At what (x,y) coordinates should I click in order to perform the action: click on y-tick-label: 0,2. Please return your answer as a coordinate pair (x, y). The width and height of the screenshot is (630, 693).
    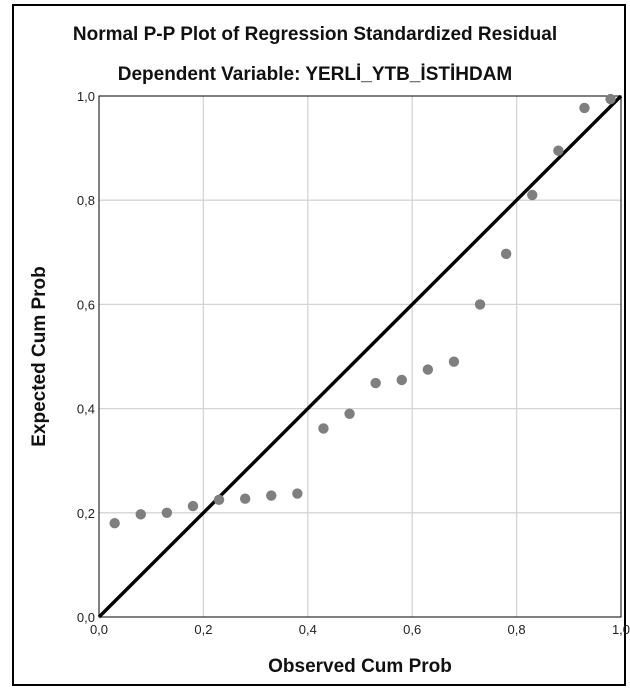
    Looking at the image, I should click on (86, 513).